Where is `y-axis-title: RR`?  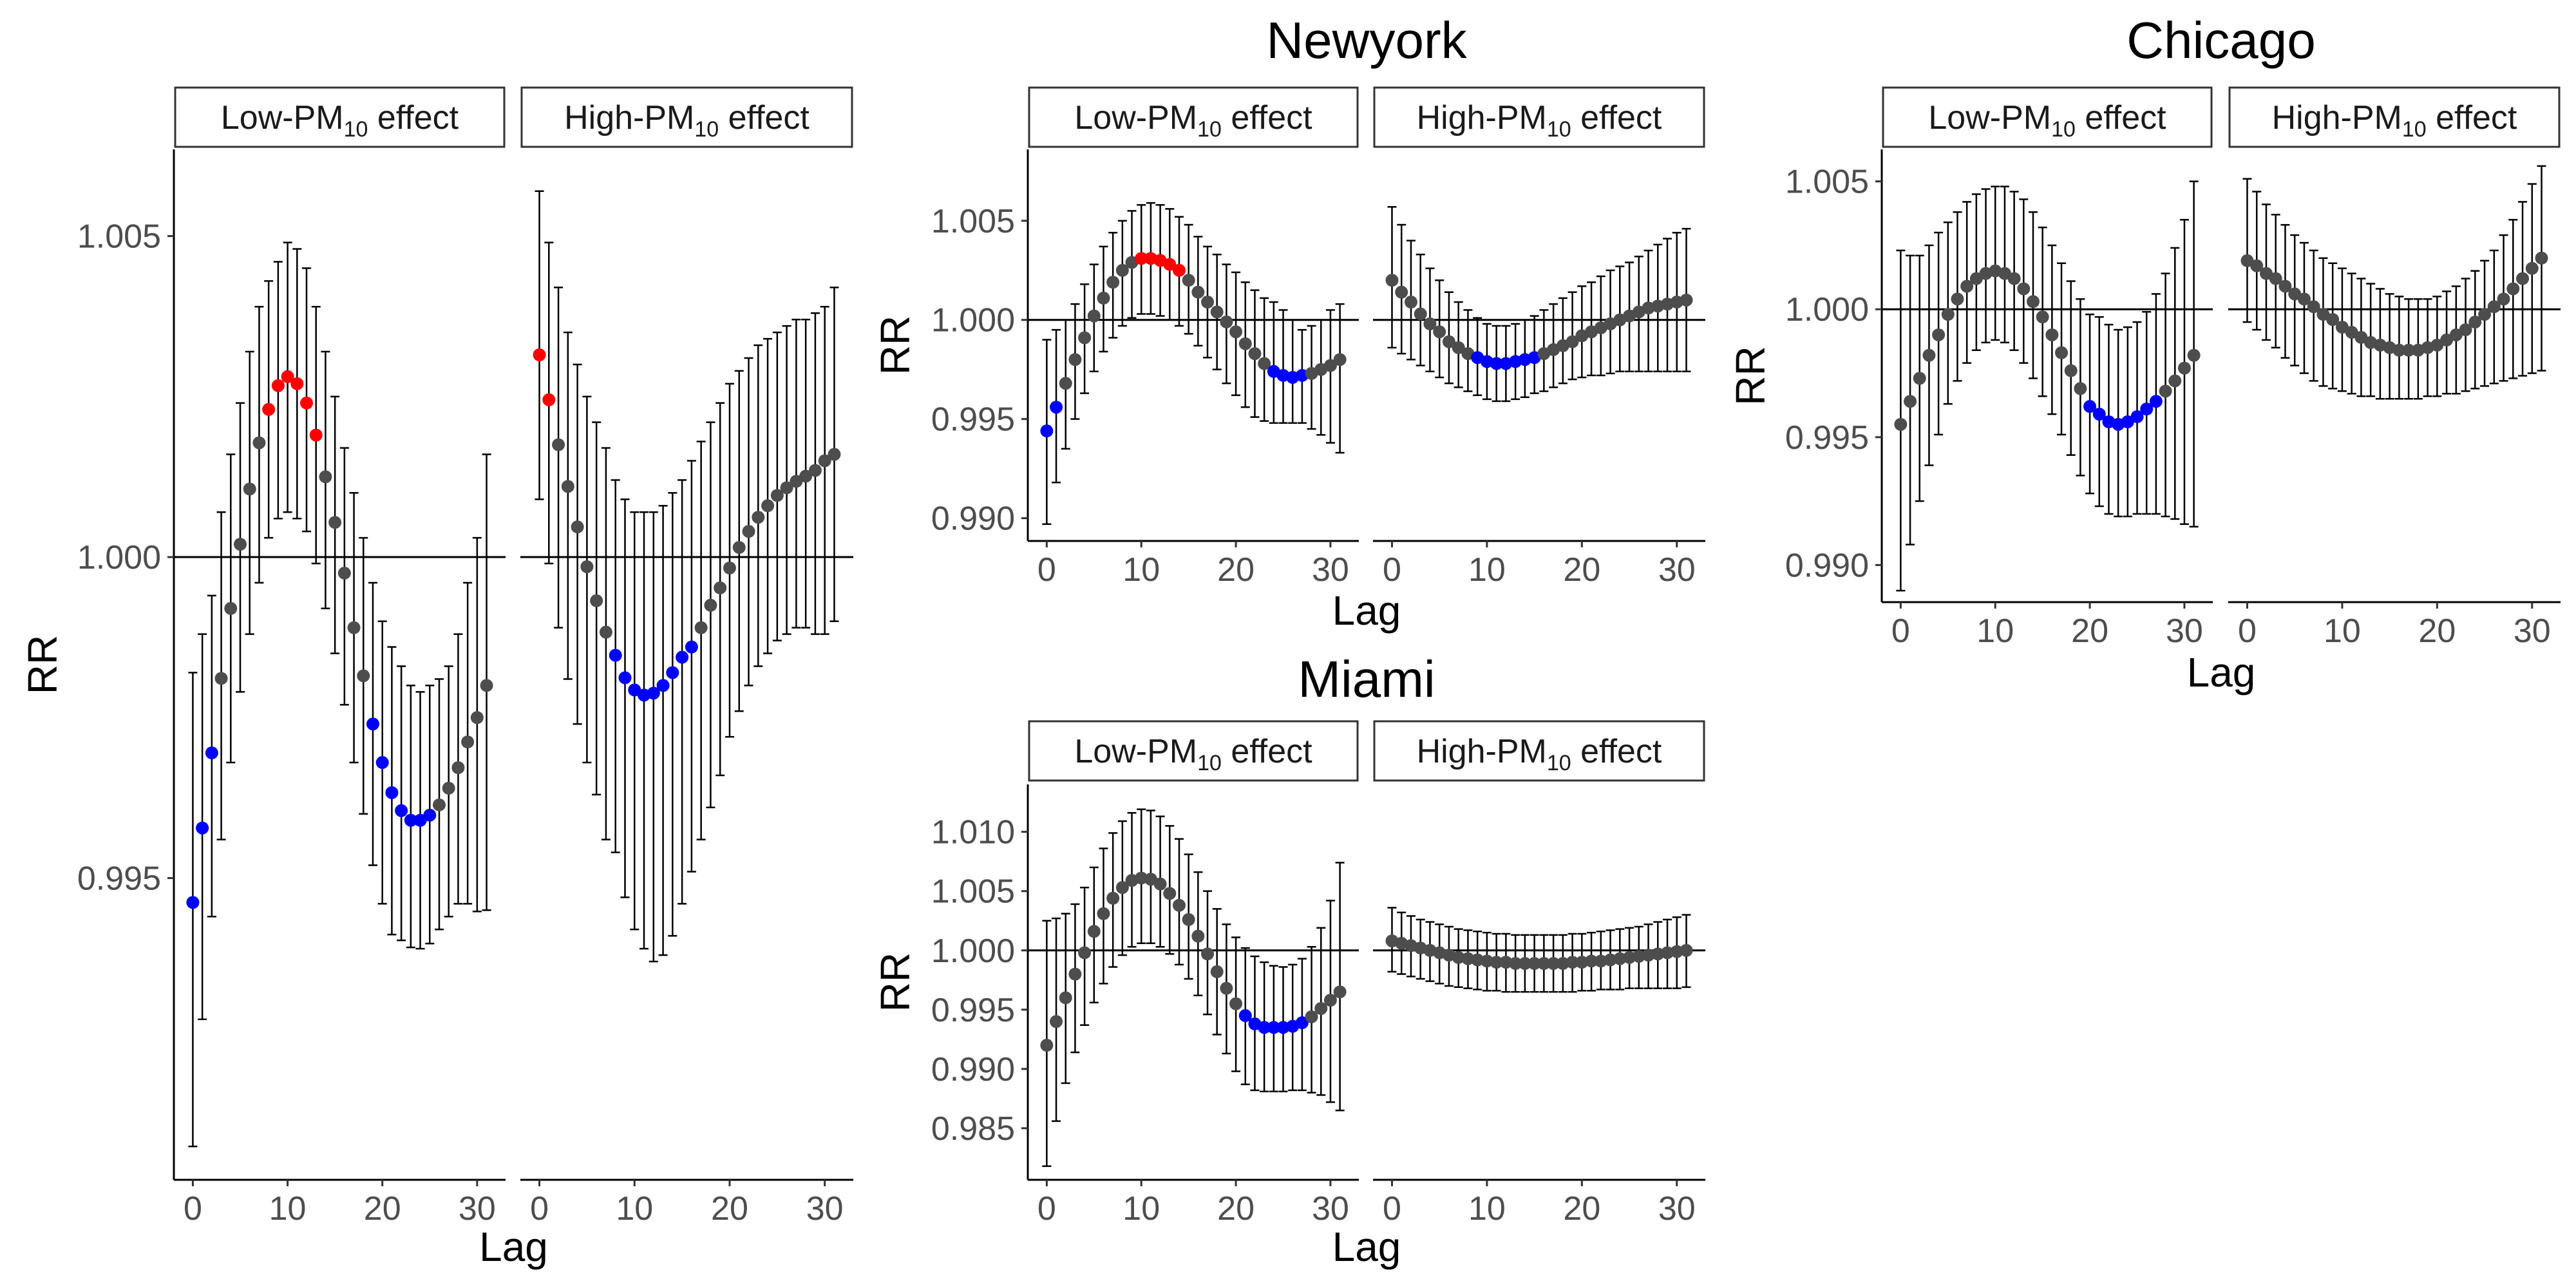 y-axis-title: RR is located at coordinates (895, 346).